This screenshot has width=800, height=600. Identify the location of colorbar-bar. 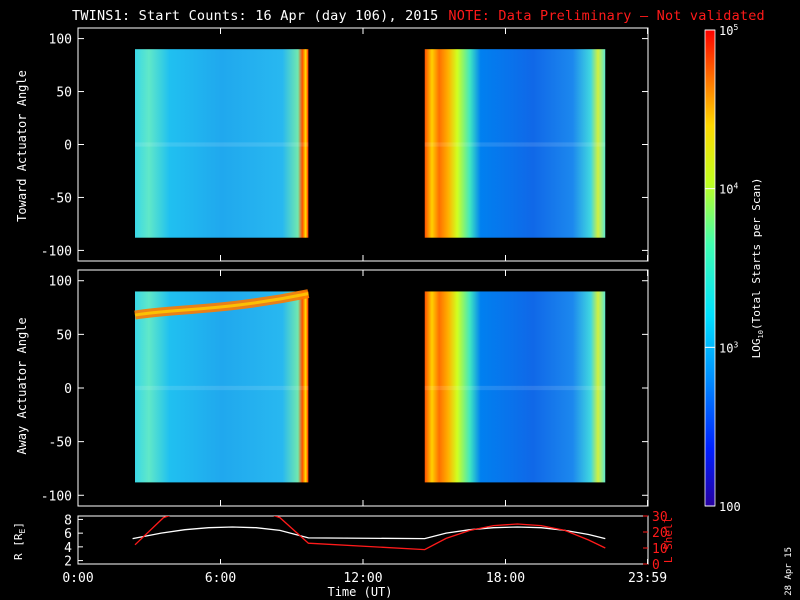
(710, 268).